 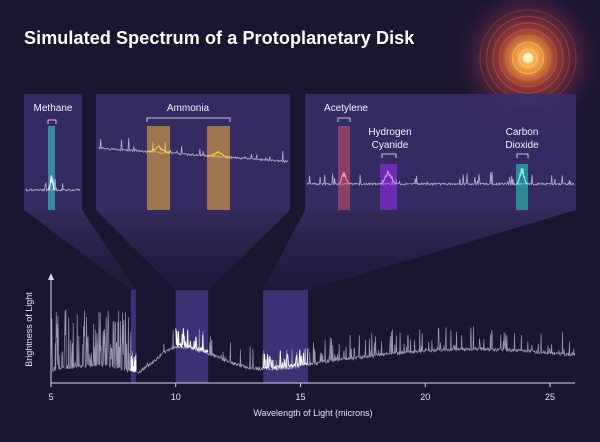 What do you see at coordinates (522, 132) in the screenshot?
I see `molecule-label: Carbon` at bounding box center [522, 132].